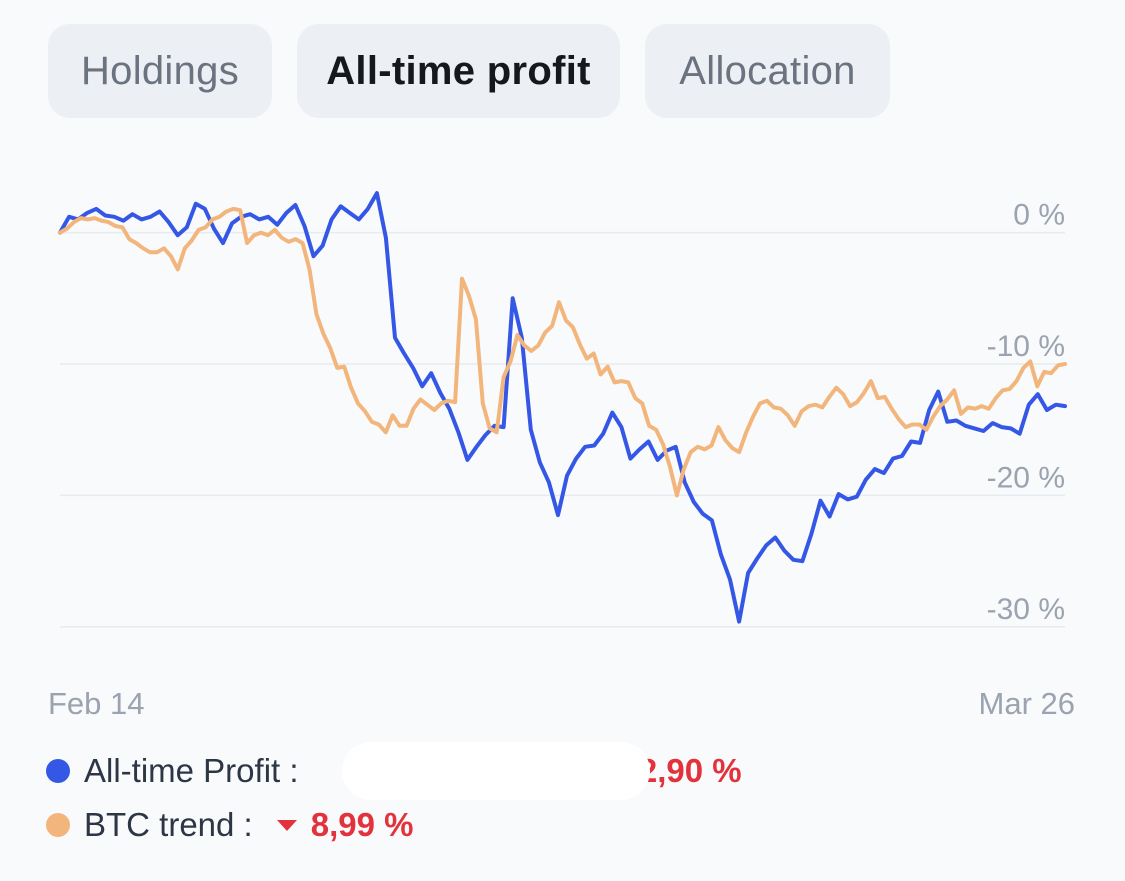  Describe the element at coordinates (1026, 412) in the screenshot. I see `y-tick-labels: 0 % -10 % -20 % -30 %` at that location.